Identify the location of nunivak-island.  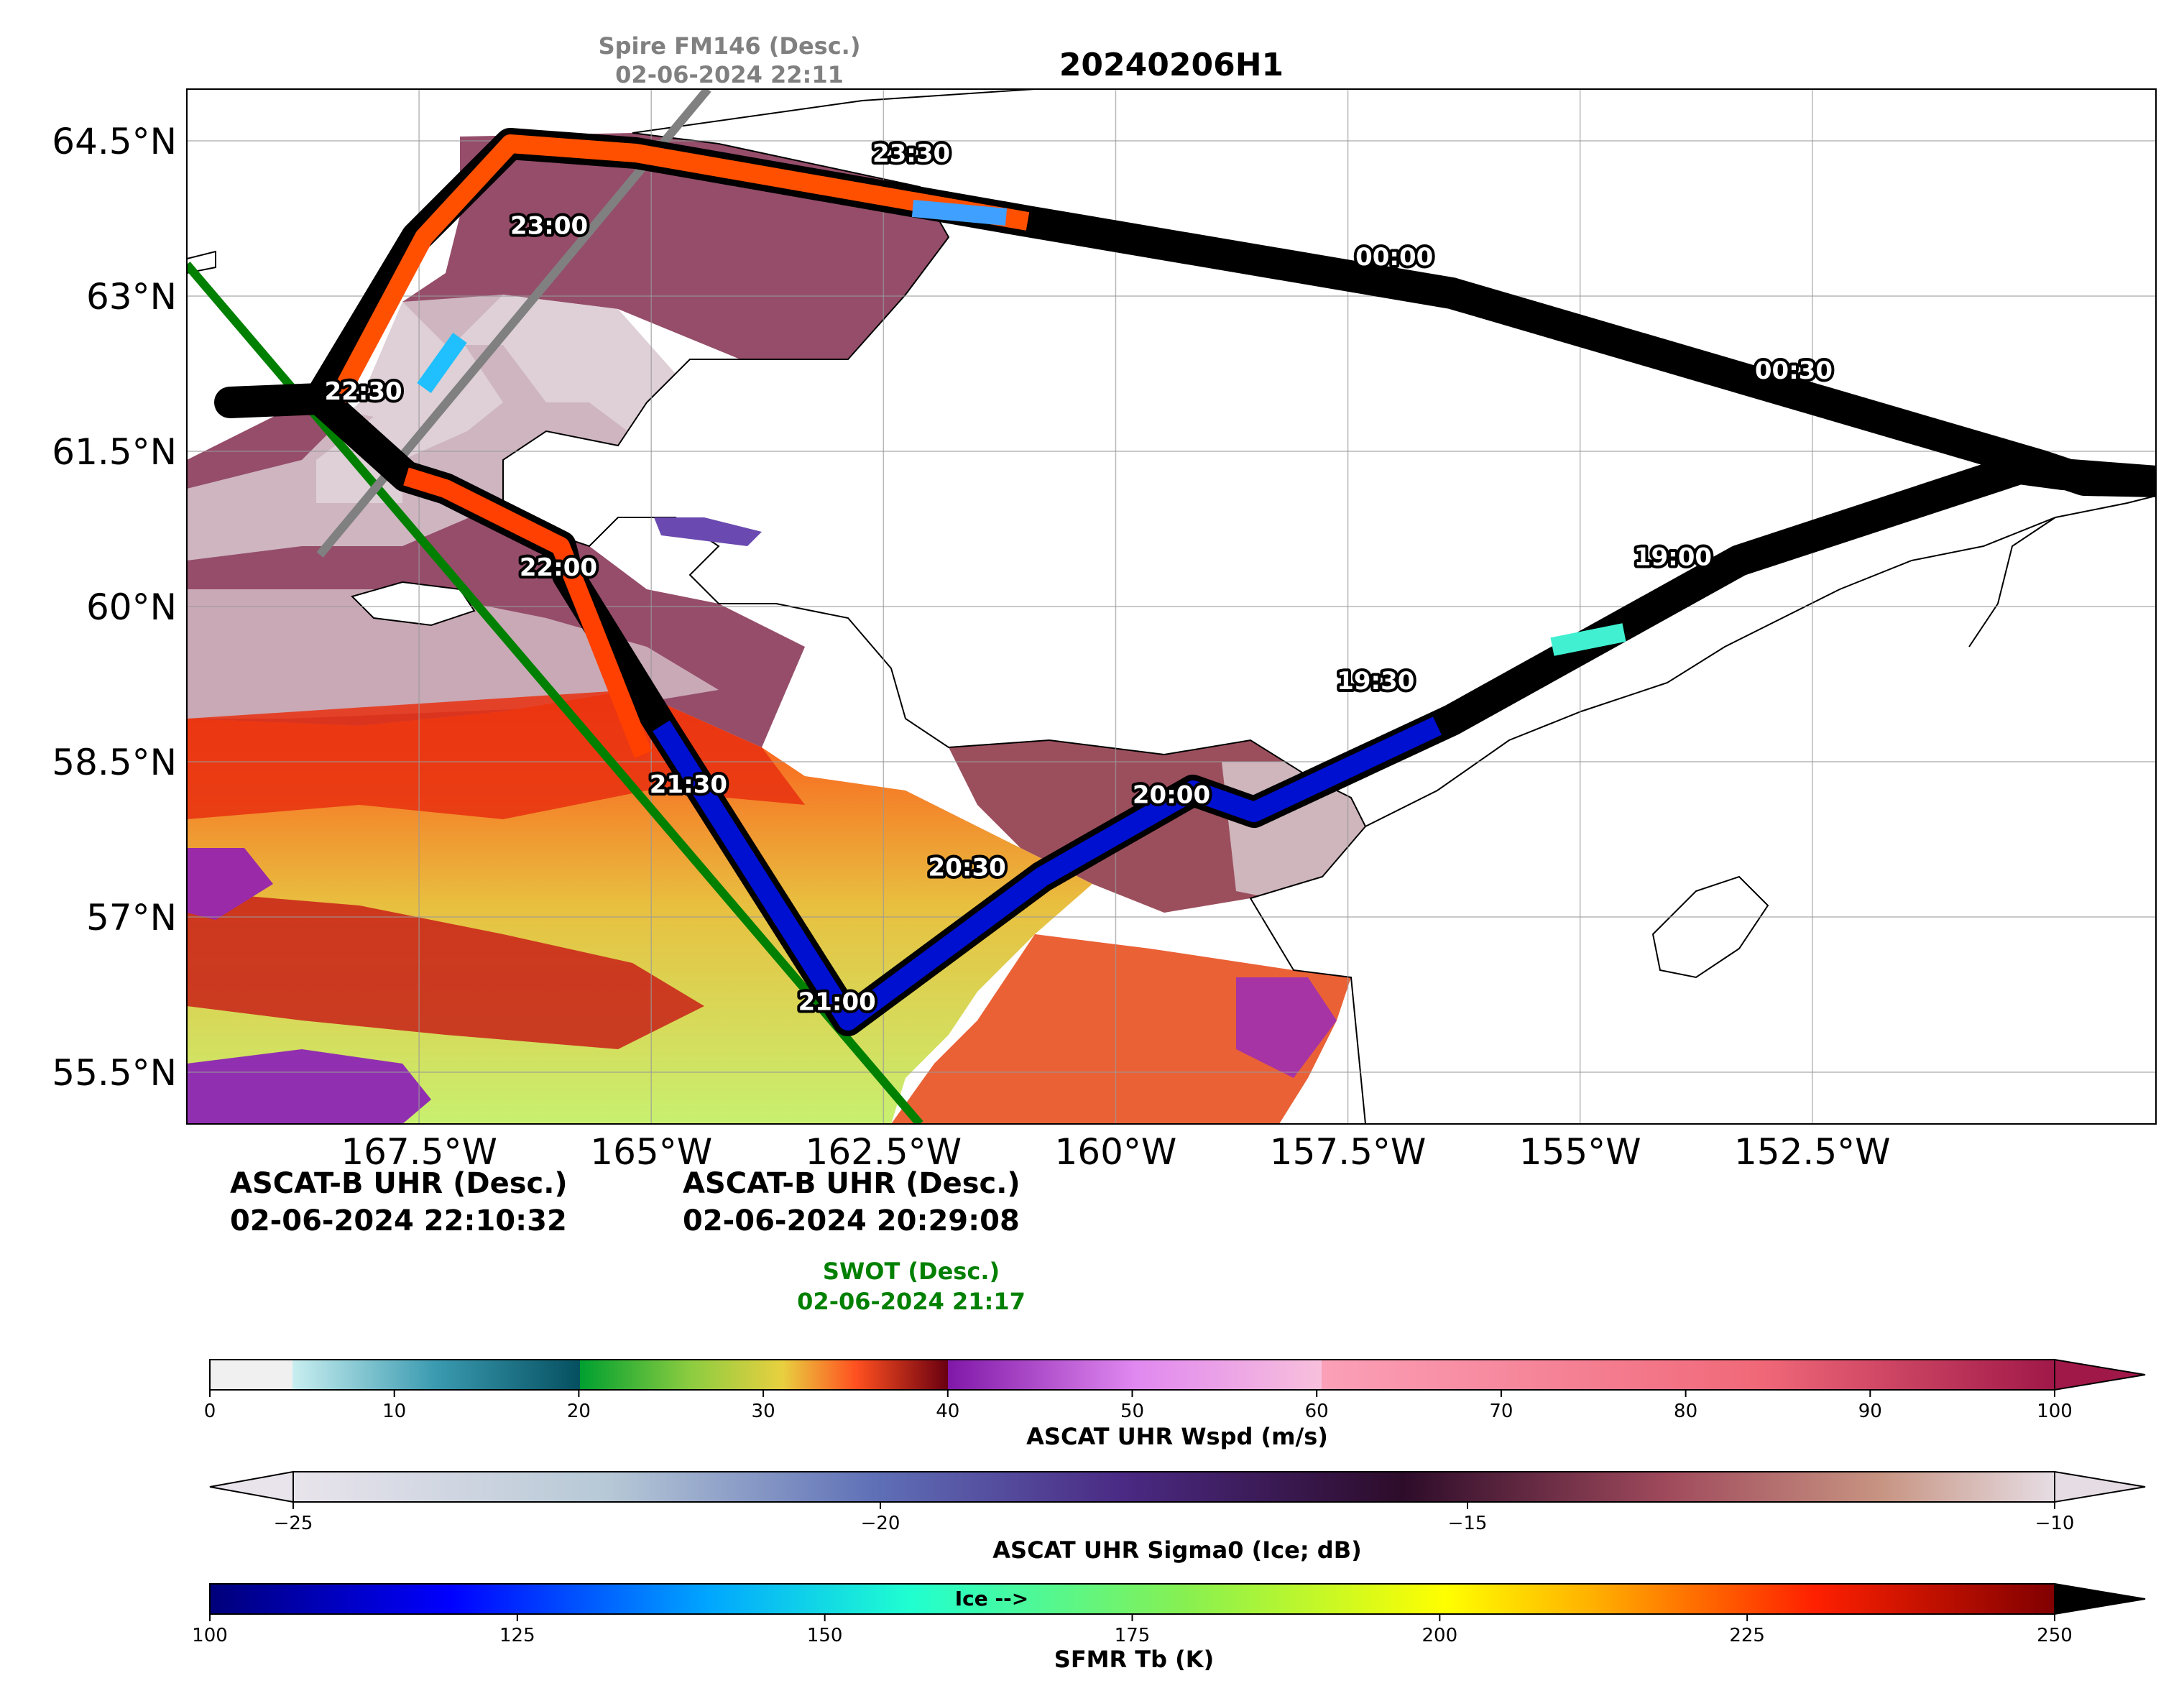
(413, 604).